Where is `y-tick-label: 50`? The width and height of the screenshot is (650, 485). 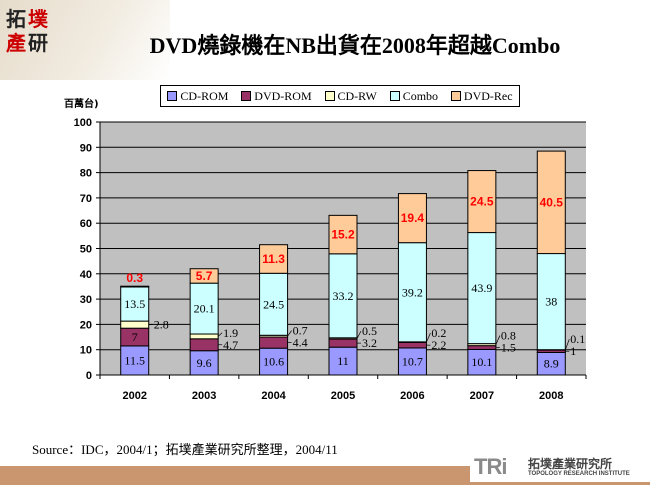 y-tick-label: 50 is located at coordinates (86, 250).